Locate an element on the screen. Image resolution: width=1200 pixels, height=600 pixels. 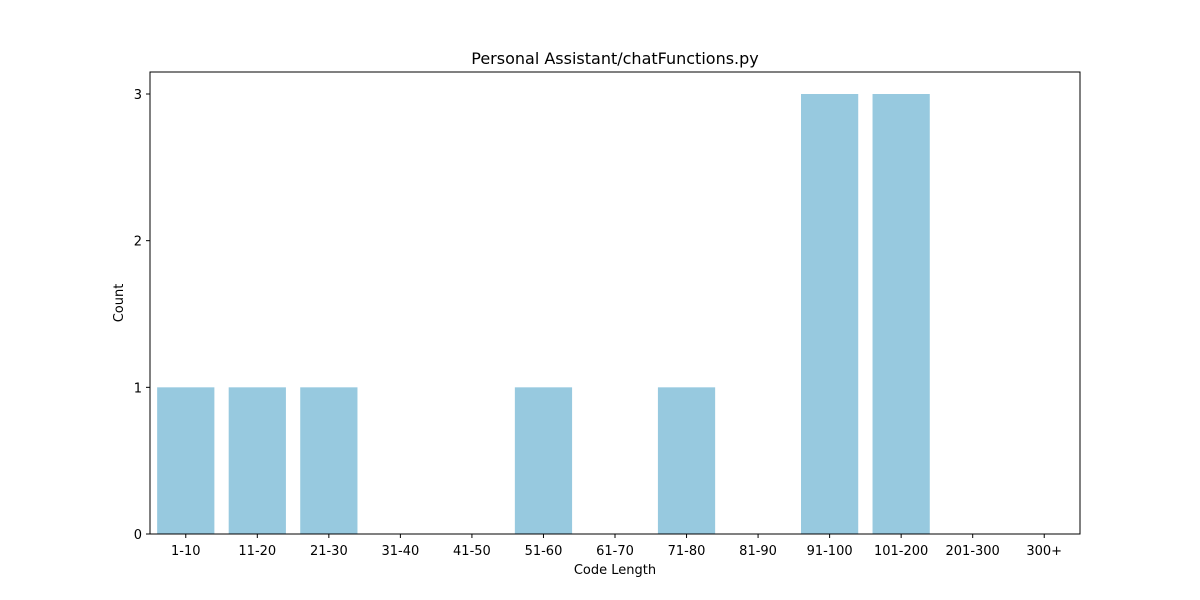
x-tick-label: 201-300 is located at coordinates (973, 551).